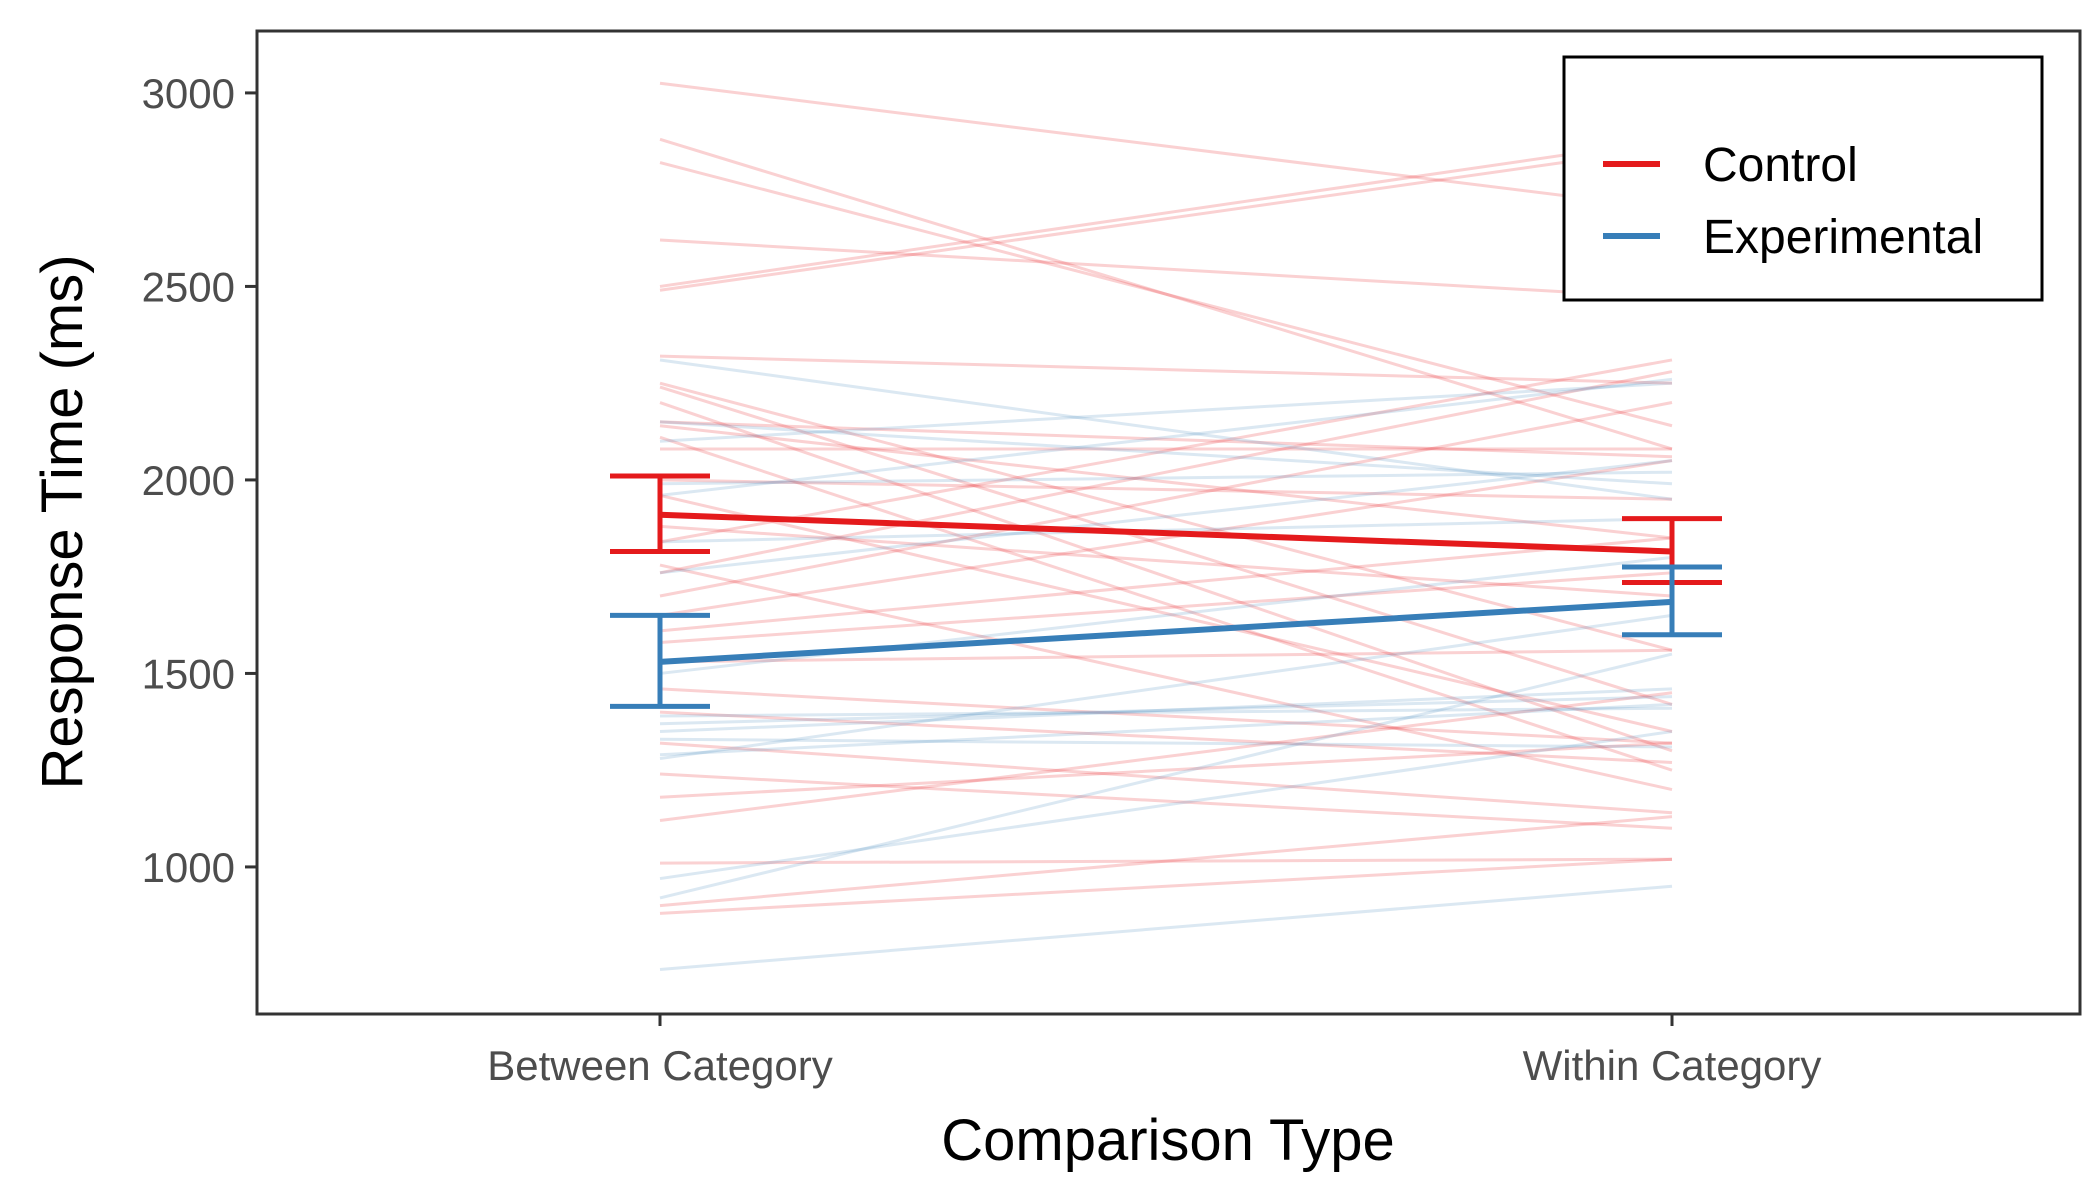 This screenshot has height=1200, width=2100. I want to click on x-axis-title: Comparison Type, so click(1168, 1140).